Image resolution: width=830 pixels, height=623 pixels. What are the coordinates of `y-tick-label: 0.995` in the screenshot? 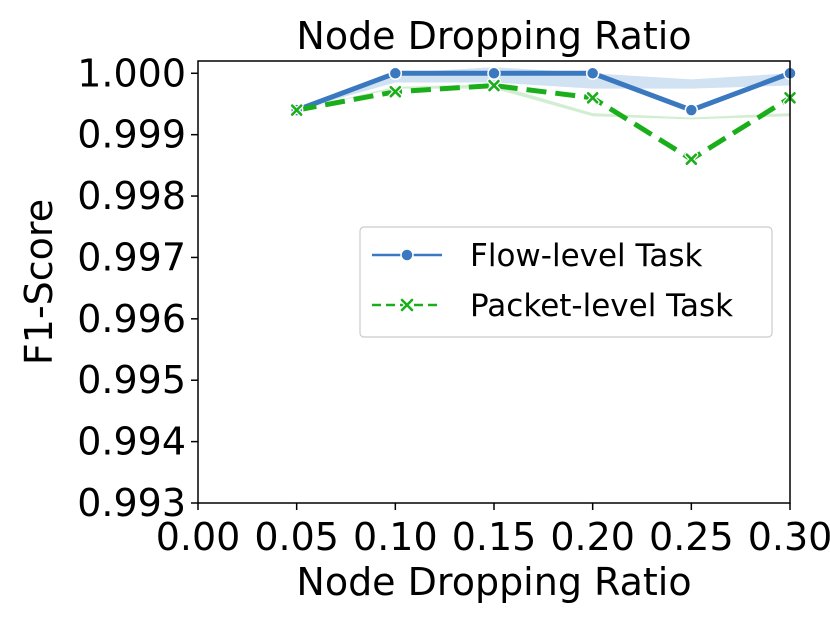 It's located at (131, 380).